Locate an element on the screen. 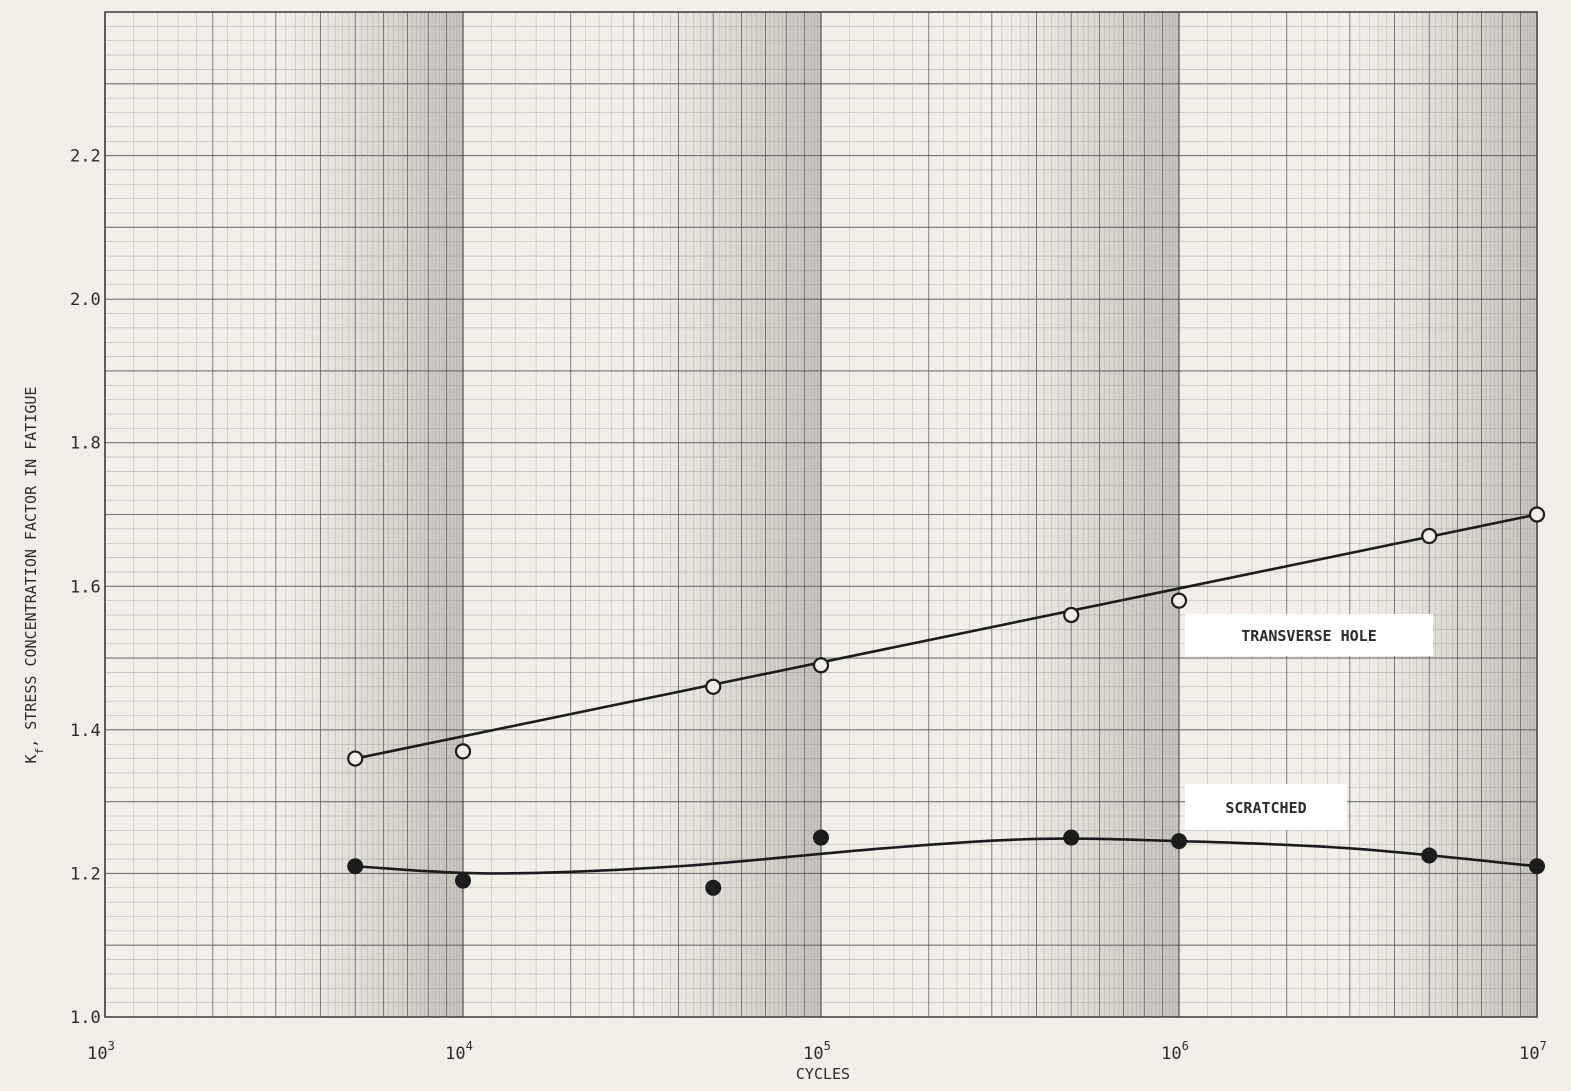 Image resolution: width=1571 pixels, height=1091 pixels. x-tick-label: 10⁶ is located at coordinates (1175, 1051).